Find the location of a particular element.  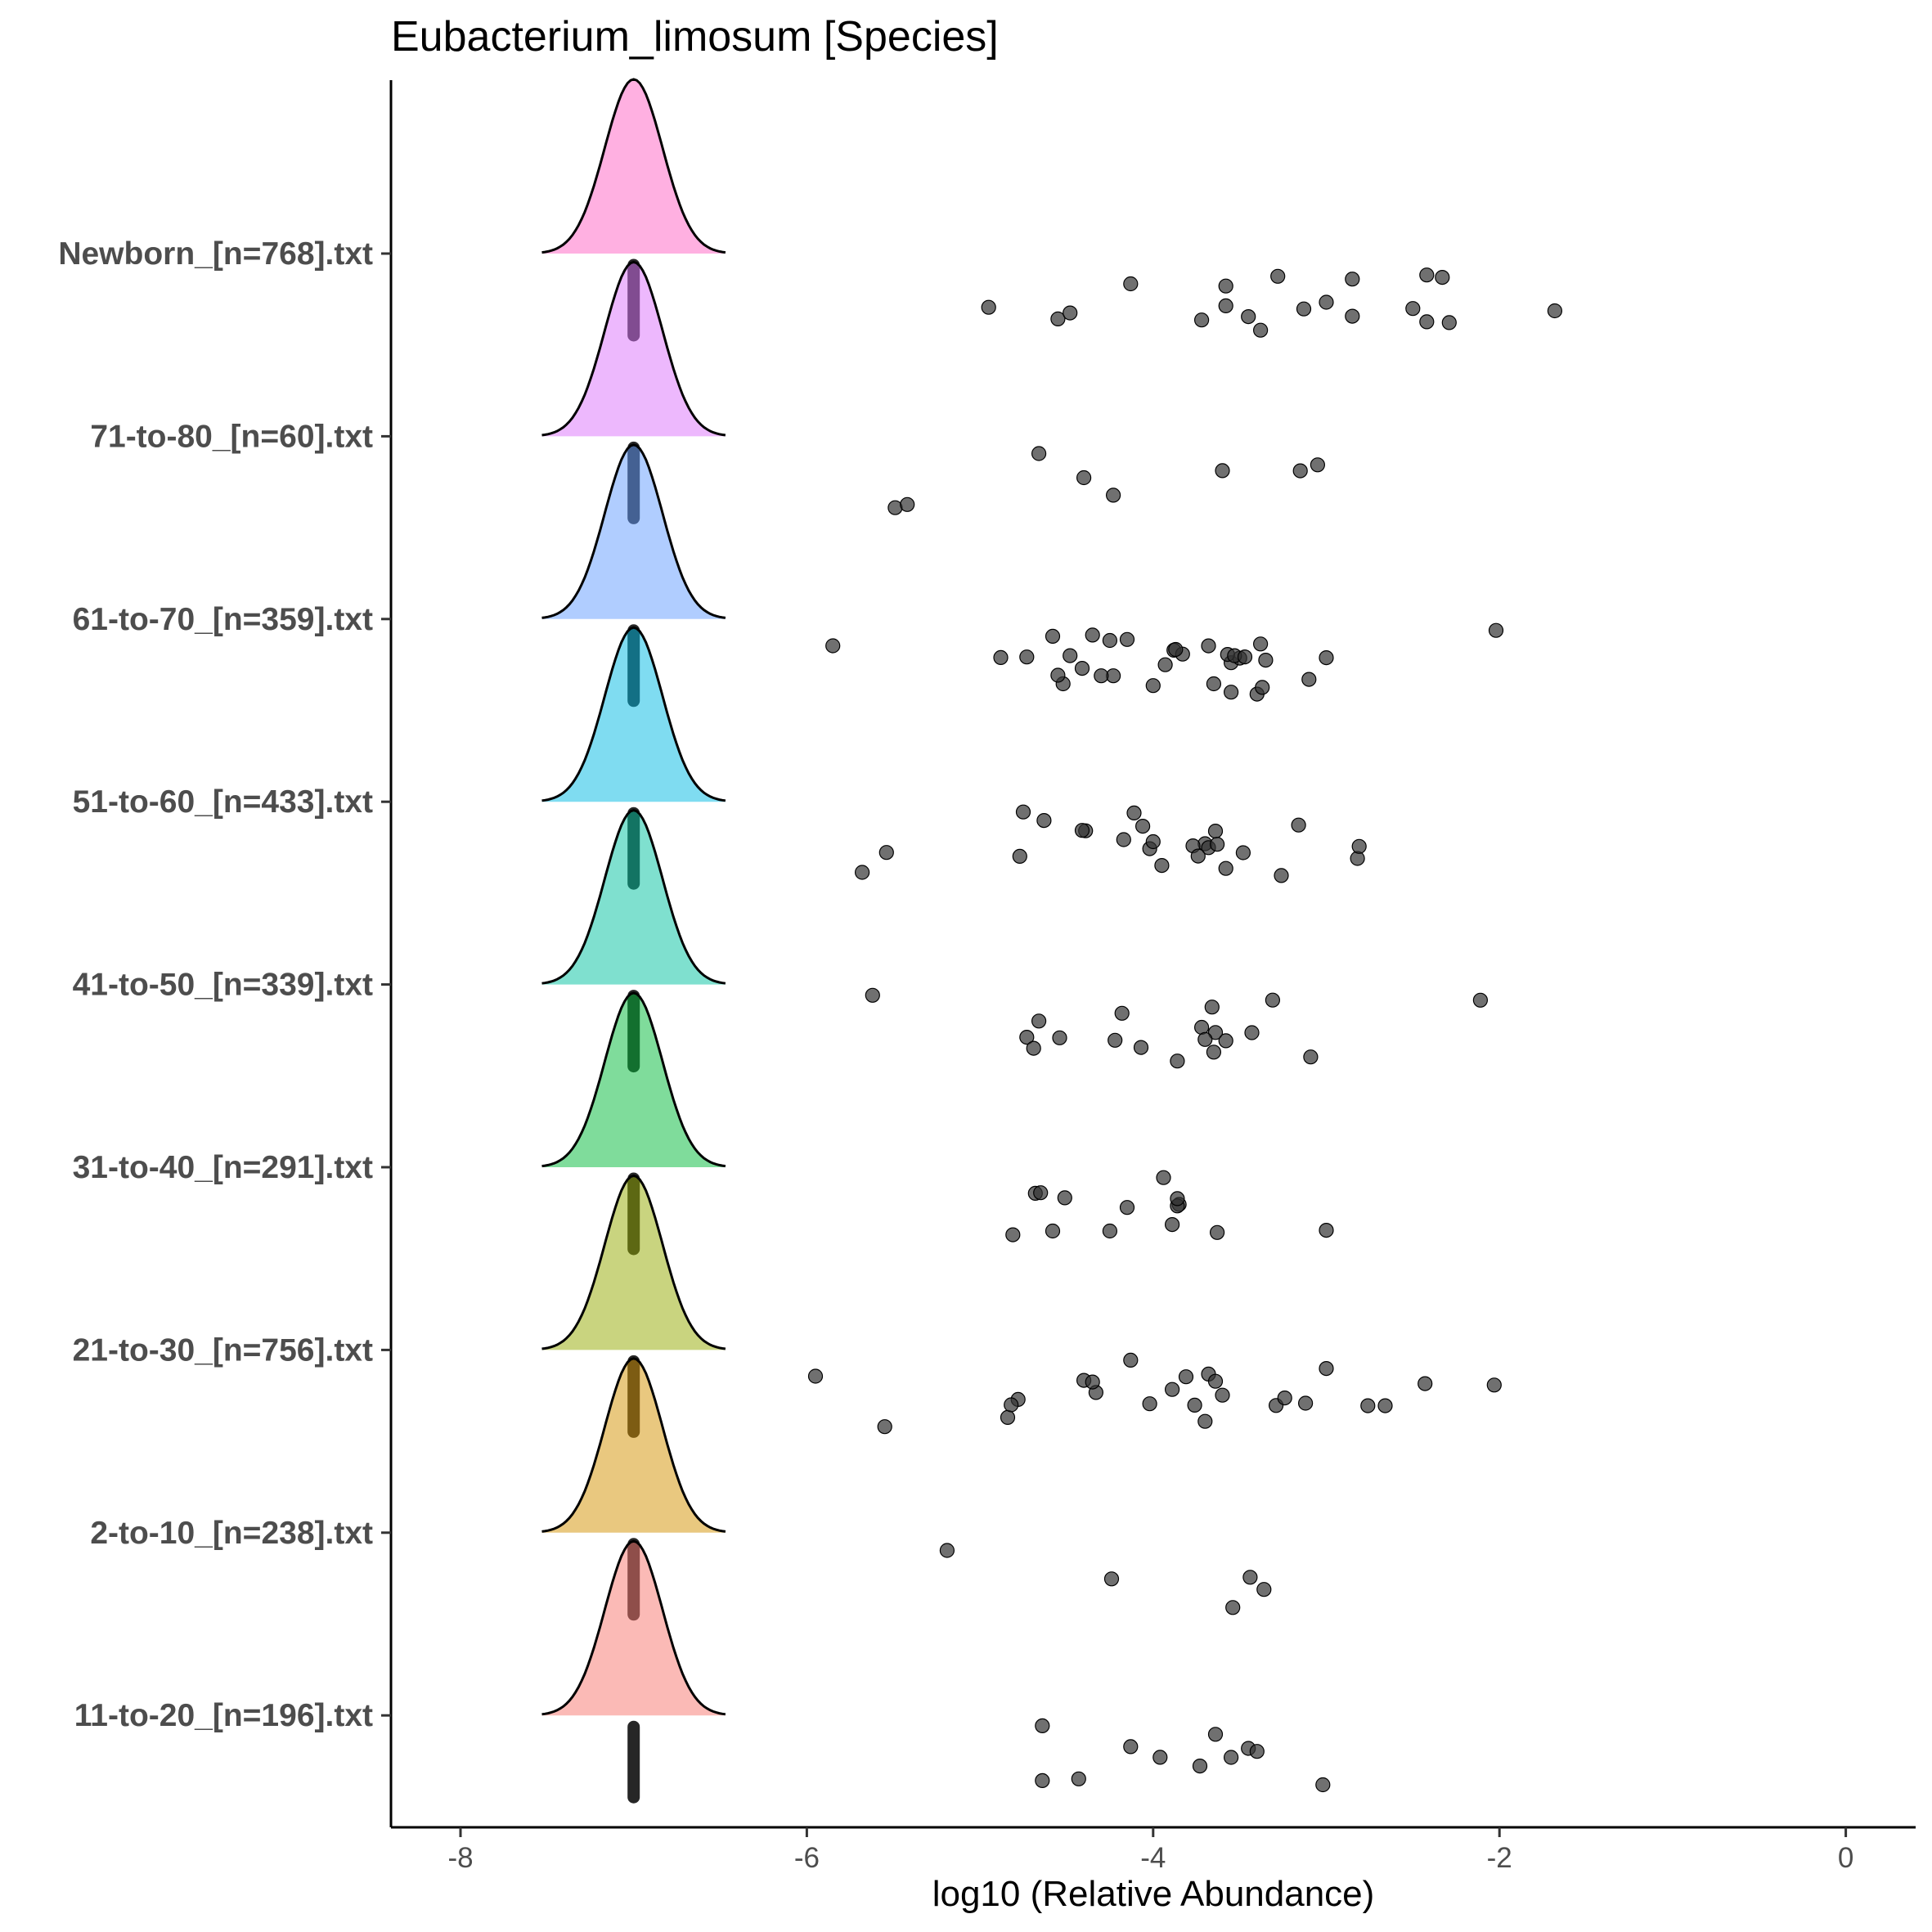

ridge-group is located at coordinates (634, 1672).